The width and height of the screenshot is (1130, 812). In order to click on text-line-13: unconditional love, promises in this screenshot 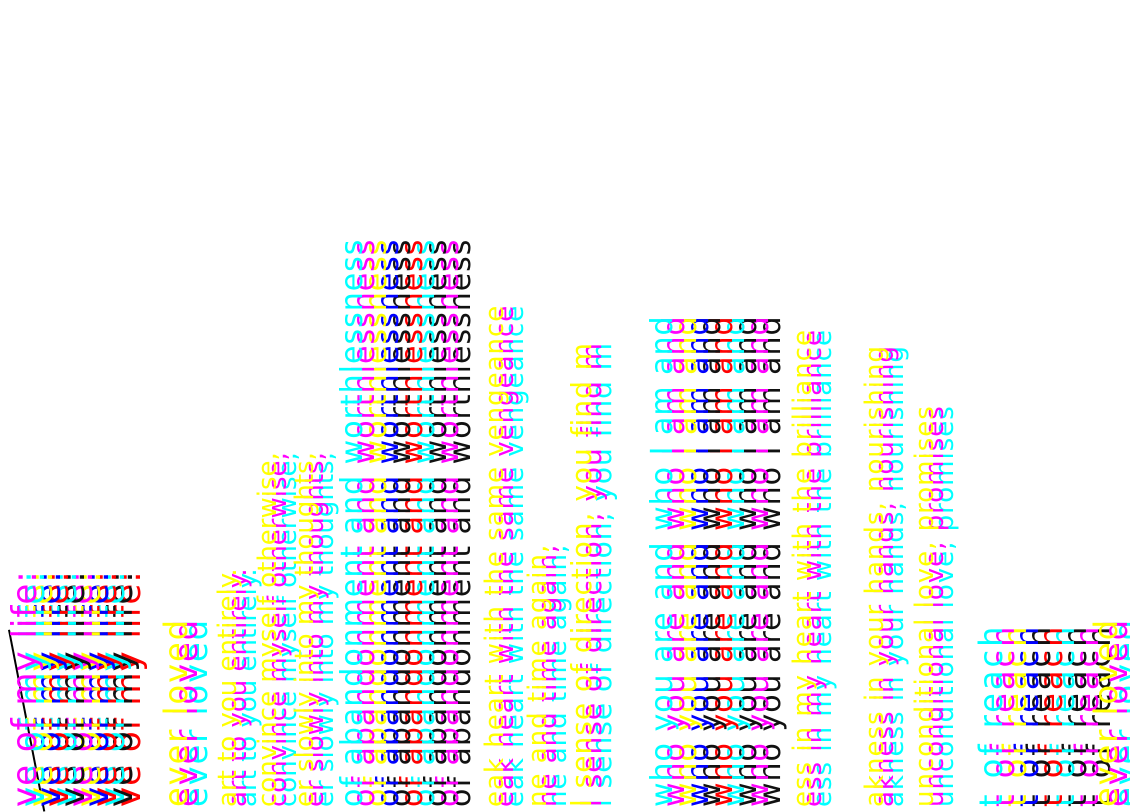, I will do `click(925, 606)`.